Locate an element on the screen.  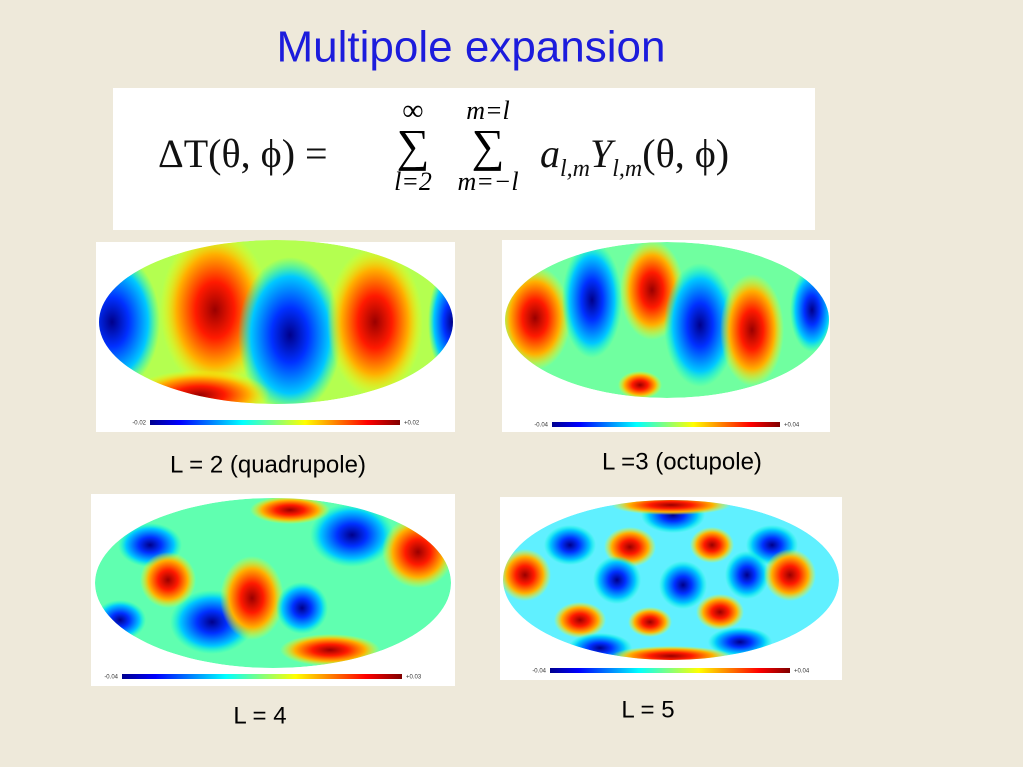
colorbar-min-label: -0.02 is located at coordinates (139, 424).